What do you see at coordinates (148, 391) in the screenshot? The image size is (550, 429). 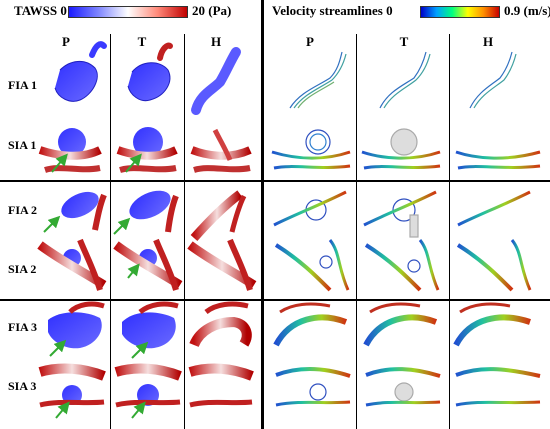 I see `sia3-tawss-t` at bounding box center [148, 391].